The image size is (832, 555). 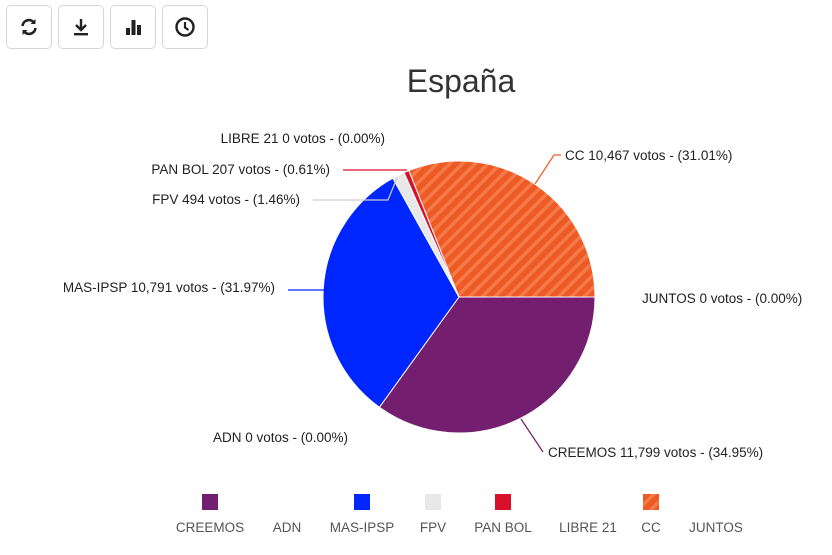 What do you see at coordinates (648, 155) in the screenshot?
I see `data-label-cc: CC 10,467 votos - (31.01%)` at bounding box center [648, 155].